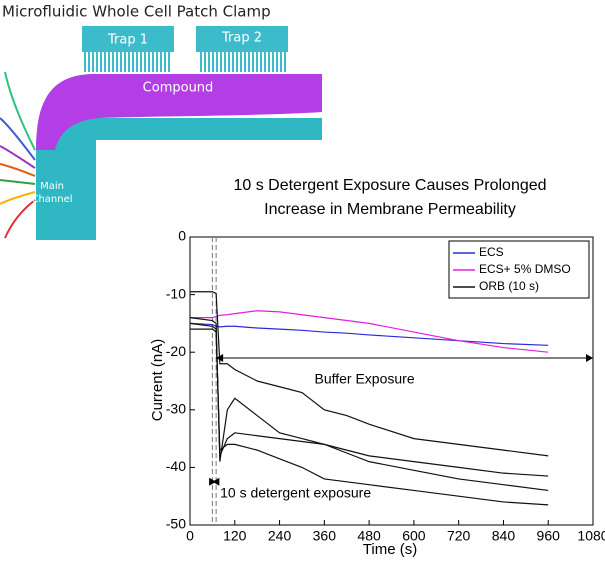 The width and height of the screenshot is (605, 562). Describe the element at coordinates (178, 88) in the screenshot. I see `compound-label: Compound` at that location.